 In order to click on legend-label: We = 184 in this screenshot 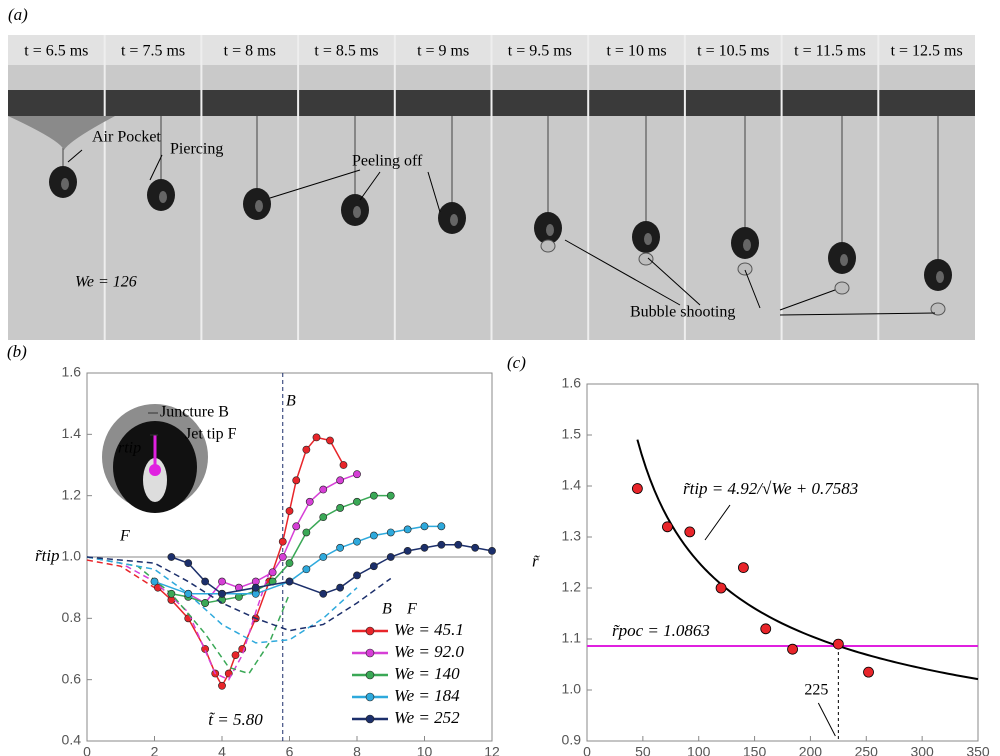, I will do `click(427, 695)`.